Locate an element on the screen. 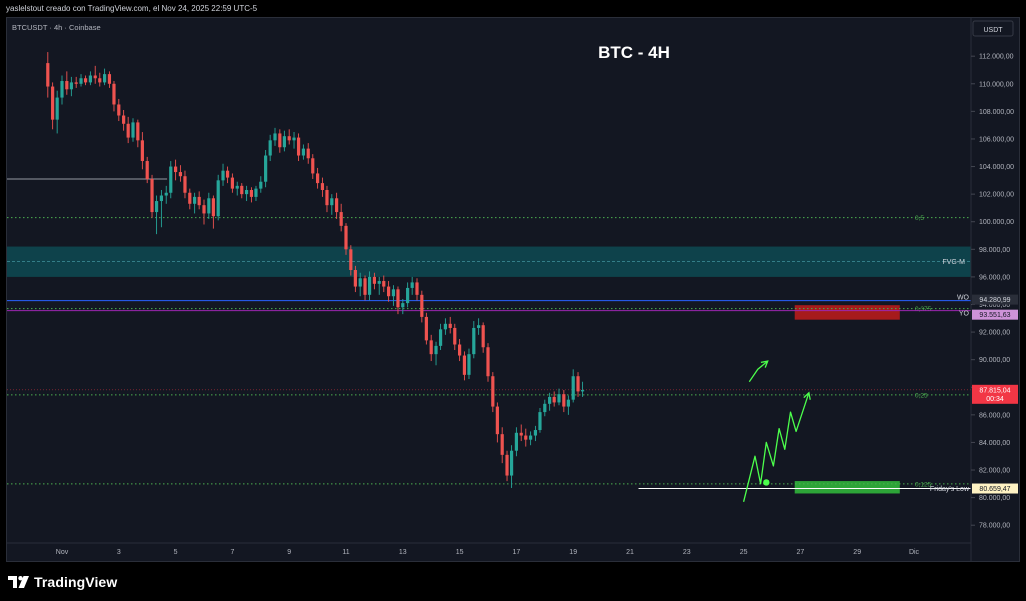 This screenshot has width=1026, height=601. price-tick-label: 84.000,00 is located at coordinates (994, 443).